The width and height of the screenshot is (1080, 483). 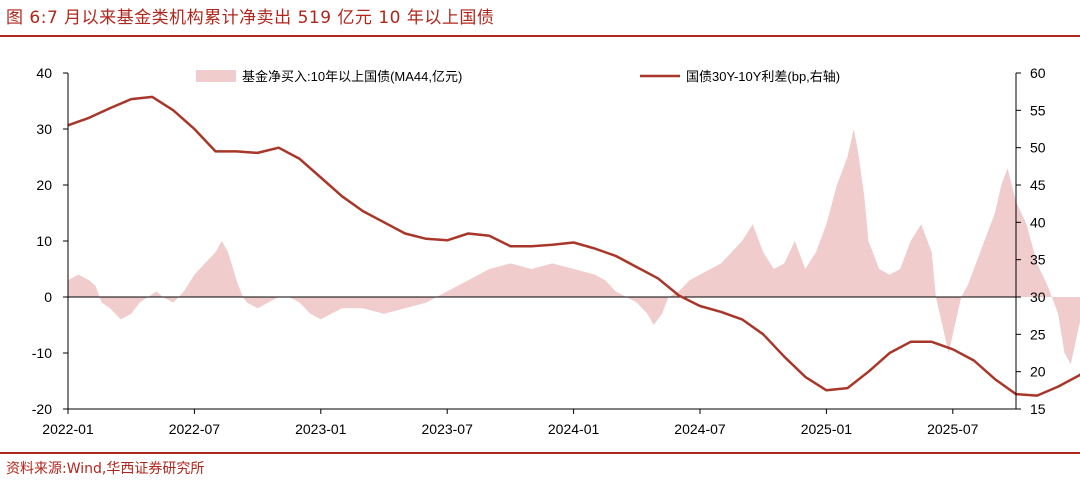 What do you see at coordinates (48, 297) in the screenshot?
I see `left-tick-label: 0` at bounding box center [48, 297].